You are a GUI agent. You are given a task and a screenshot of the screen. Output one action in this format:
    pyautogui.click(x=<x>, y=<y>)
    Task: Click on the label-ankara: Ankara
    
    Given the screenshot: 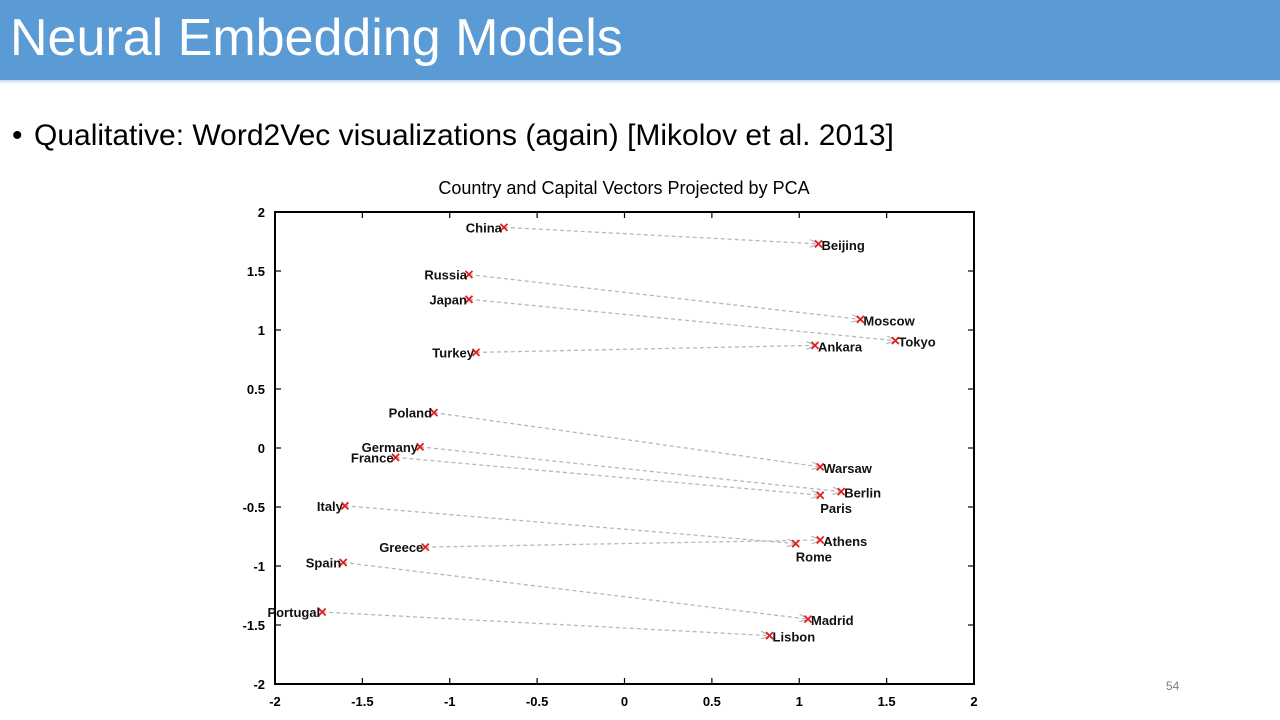 What is the action you would take?
    pyautogui.click(x=840, y=346)
    